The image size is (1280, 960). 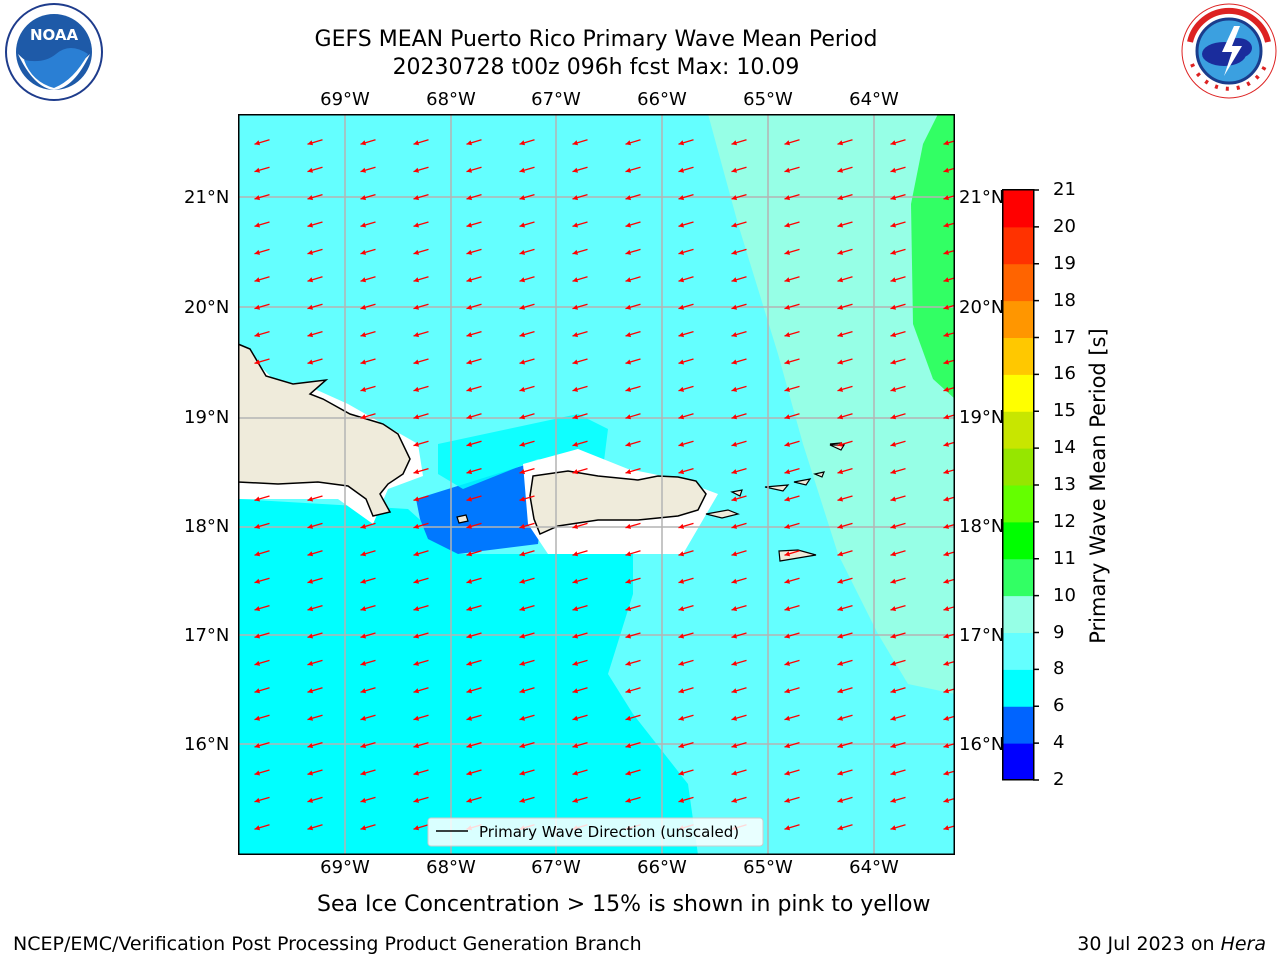 I want to click on colorbar-tick-label: 21, so click(x=1064, y=189).